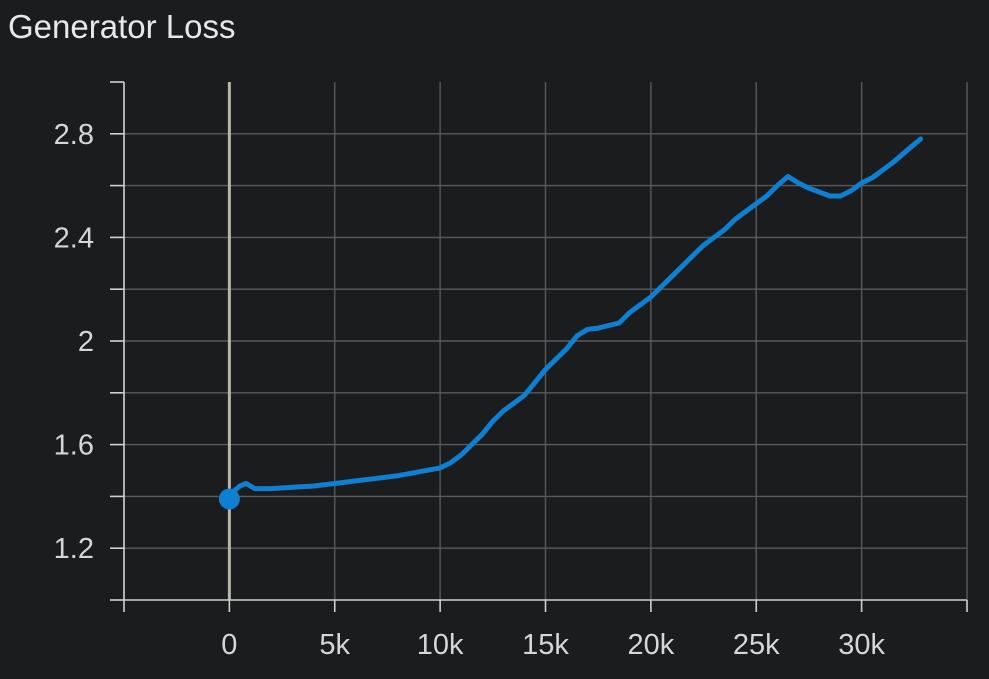  Describe the element at coordinates (229, 645) in the screenshot. I see `x-tick-label: 0` at that location.